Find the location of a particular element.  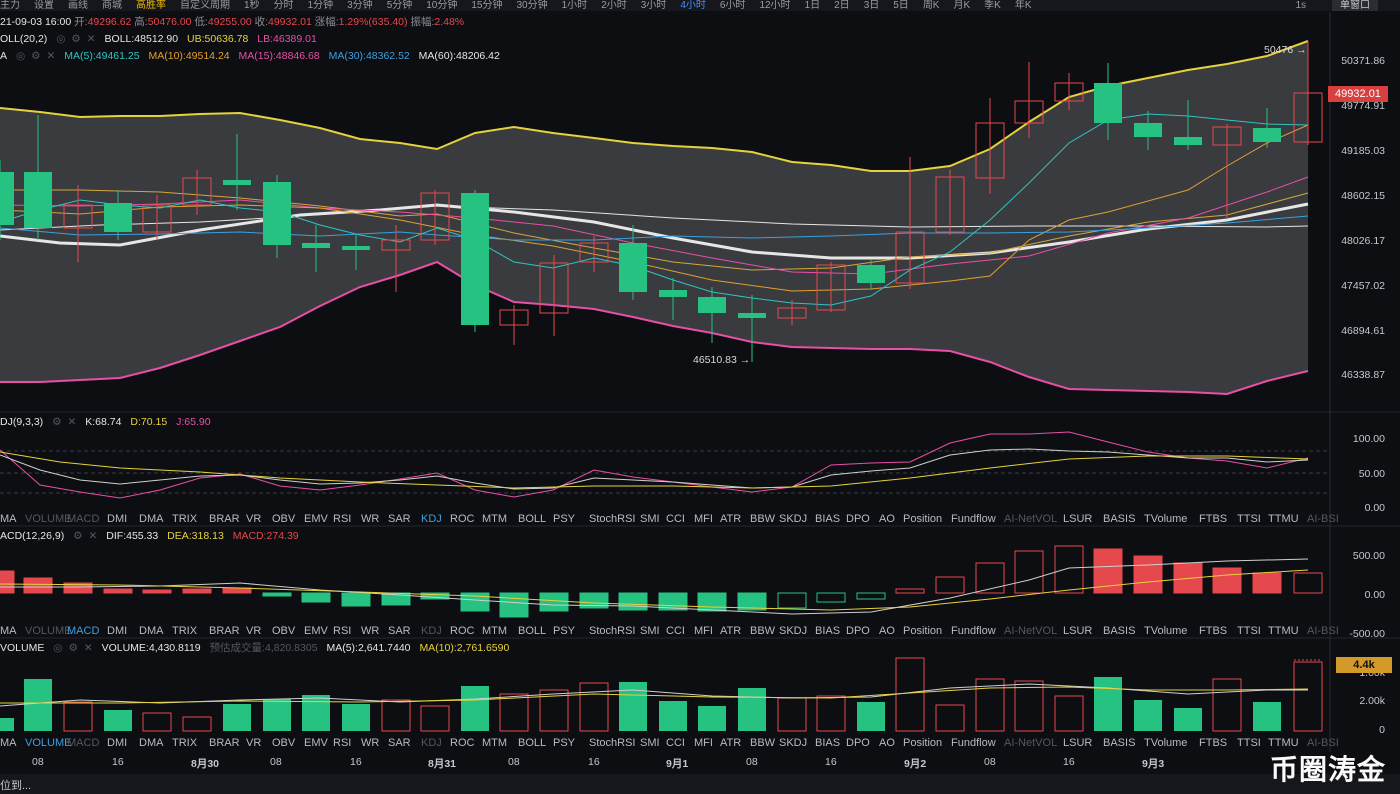

toolbar-item: 季K is located at coordinates (992, 5).